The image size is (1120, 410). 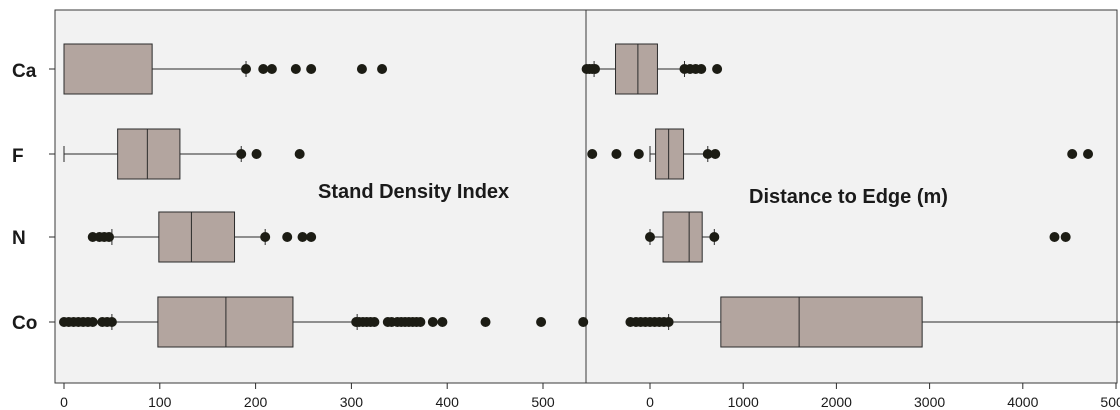 What do you see at coordinates (160, 402) in the screenshot?
I see `x-tick-label-sdi-1: 100` at bounding box center [160, 402].